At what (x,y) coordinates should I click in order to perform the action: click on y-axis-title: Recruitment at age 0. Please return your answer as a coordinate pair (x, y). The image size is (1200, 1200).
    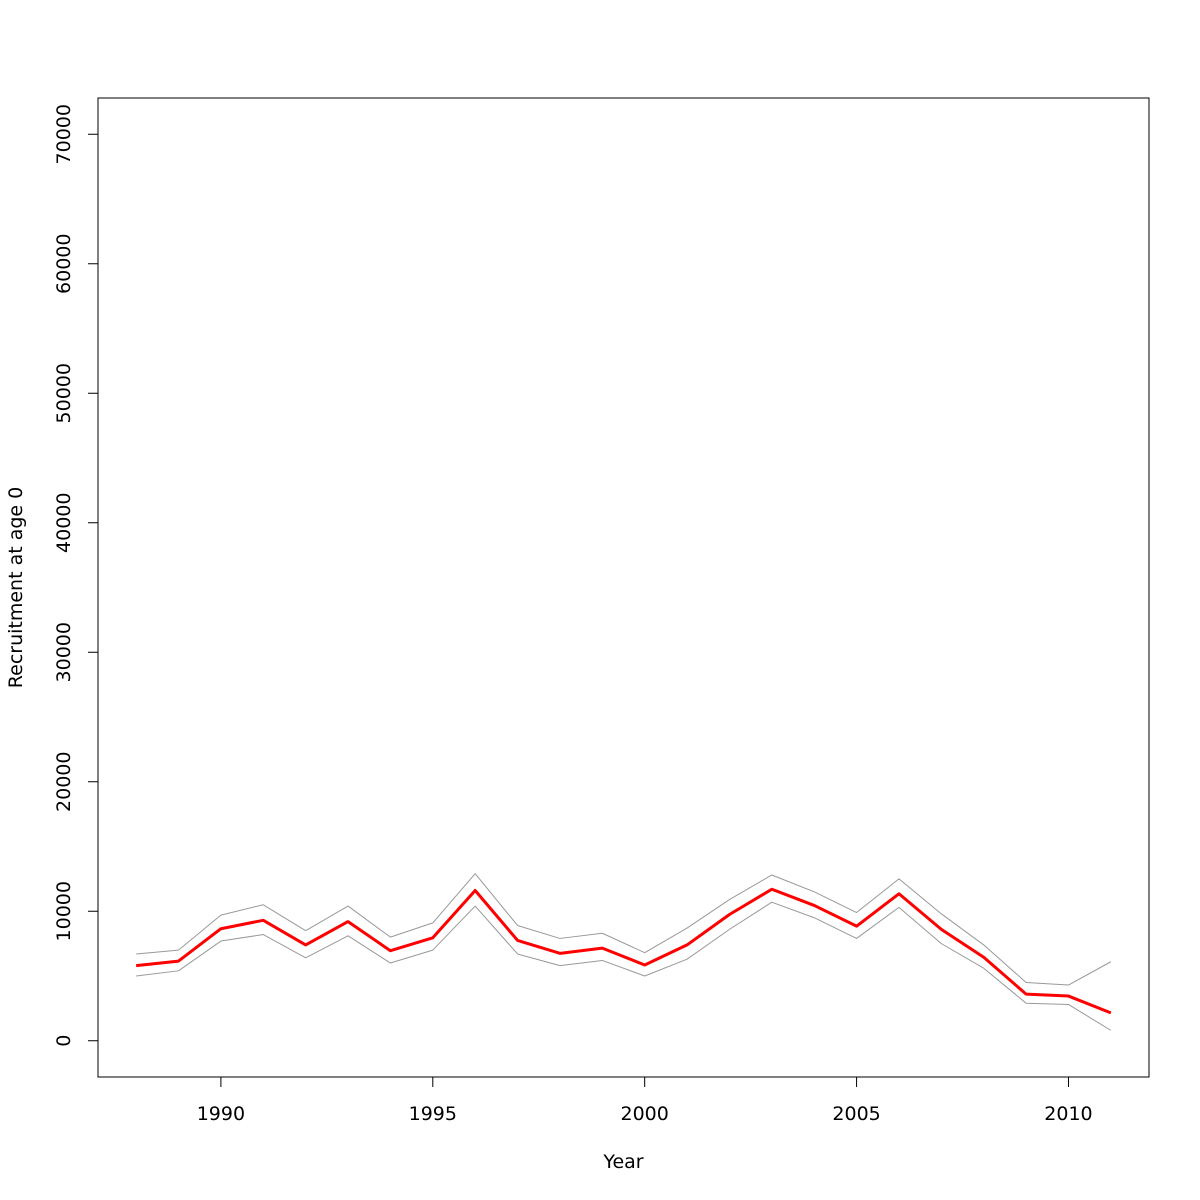
    Looking at the image, I should click on (16, 587).